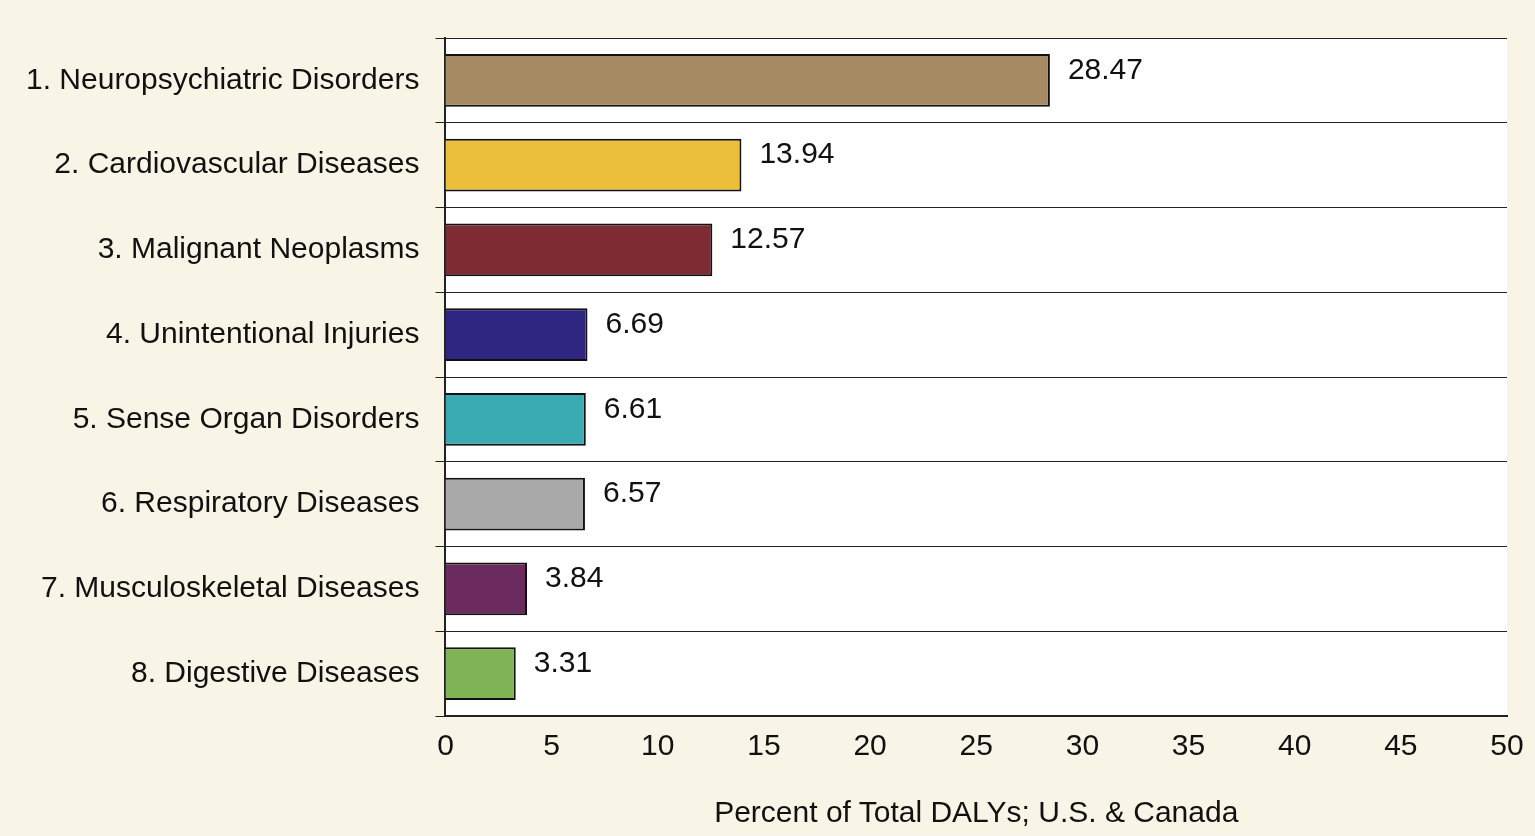 This screenshot has height=836, width=1535. What do you see at coordinates (1401, 745) in the screenshot?
I see `x-tick-label: 45` at bounding box center [1401, 745].